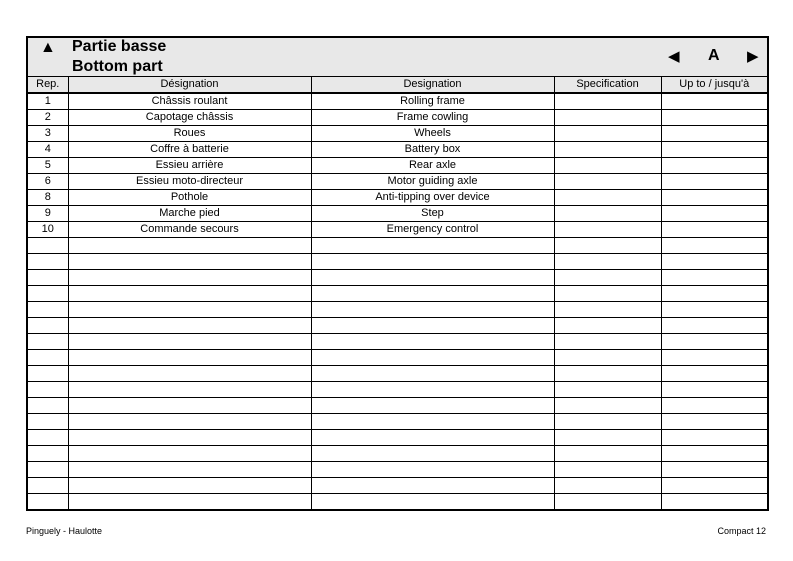 This screenshot has height=561, width=793. Describe the element at coordinates (713, 85) in the screenshot. I see `col-up-to: Up to / jusqu'à` at that location.